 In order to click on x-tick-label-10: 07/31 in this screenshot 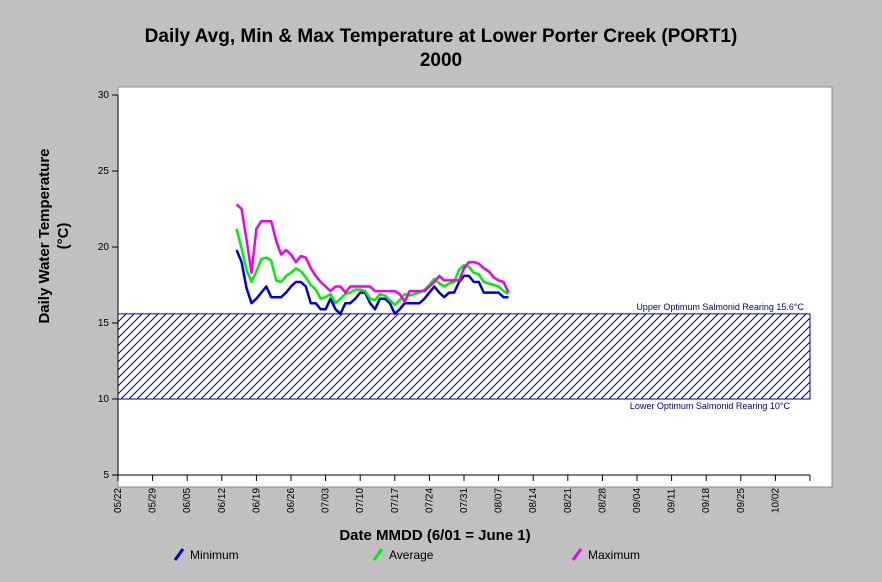, I will do `click(464, 500)`.